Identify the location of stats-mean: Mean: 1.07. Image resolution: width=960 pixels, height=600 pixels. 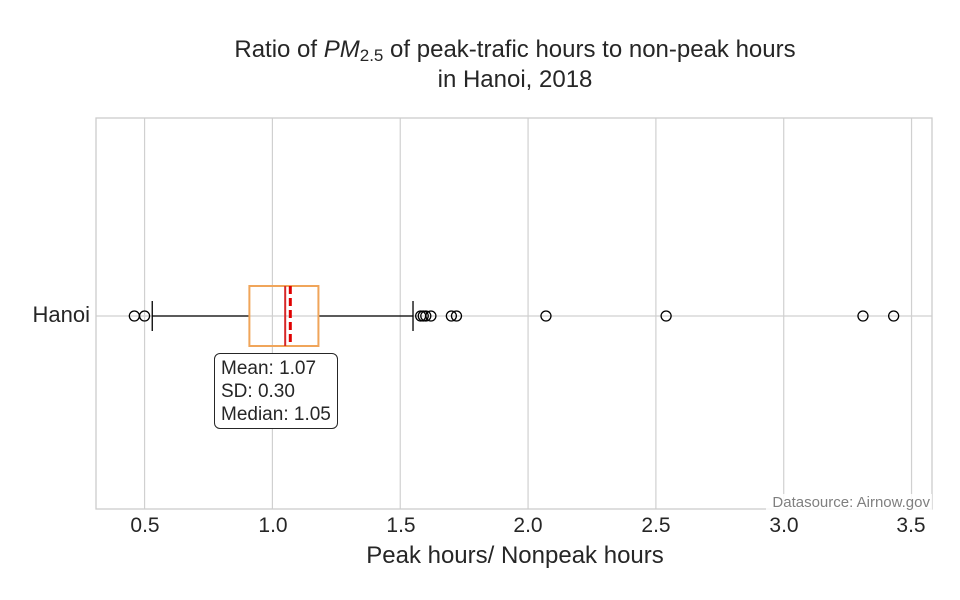
(269, 368).